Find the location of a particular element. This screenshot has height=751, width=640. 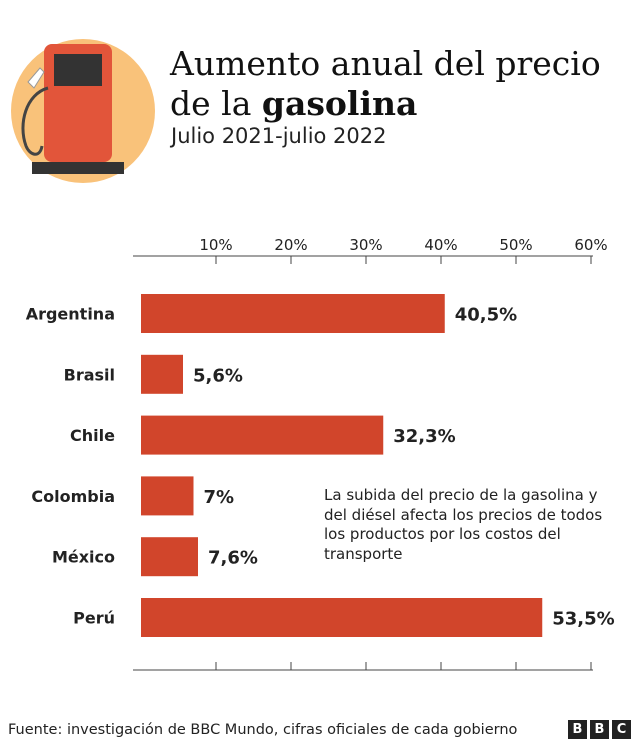

category-label: Chile is located at coordinates (92, 435).